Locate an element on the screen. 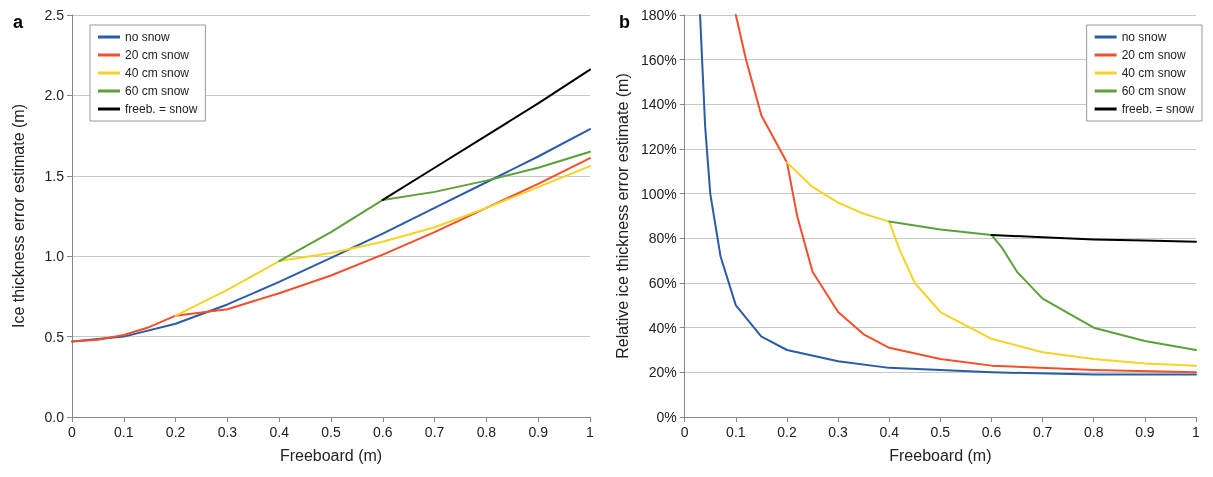  chart-title: a is located at coordinates (18, 22).